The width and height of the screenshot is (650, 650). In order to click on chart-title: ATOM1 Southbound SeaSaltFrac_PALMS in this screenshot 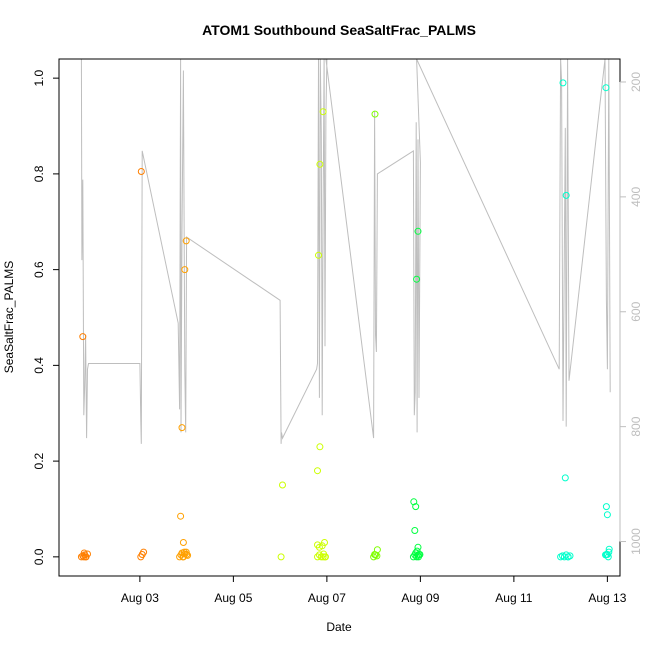, I will do `click(339, 30)`.